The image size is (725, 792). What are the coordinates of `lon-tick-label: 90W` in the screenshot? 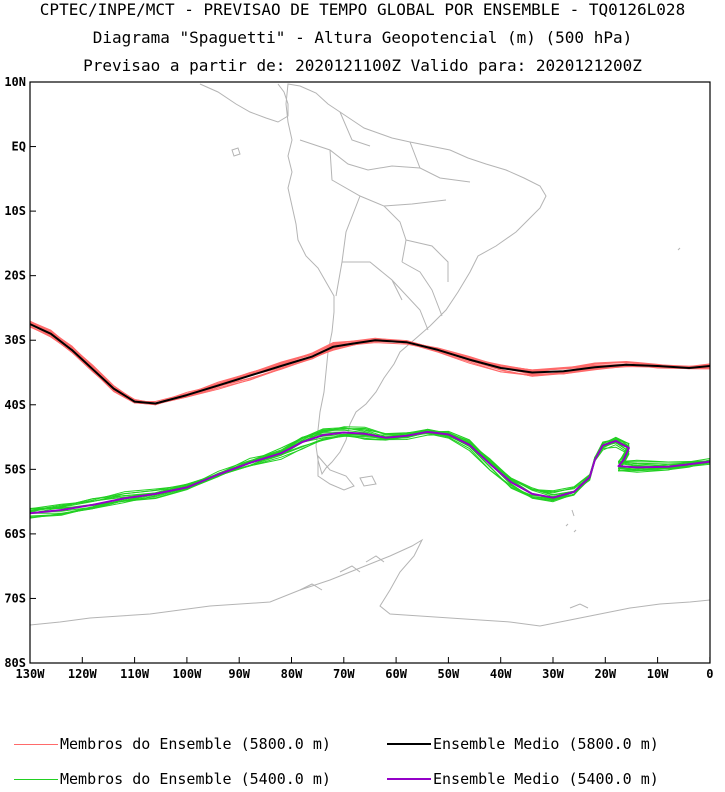 It's located at (239, 674).